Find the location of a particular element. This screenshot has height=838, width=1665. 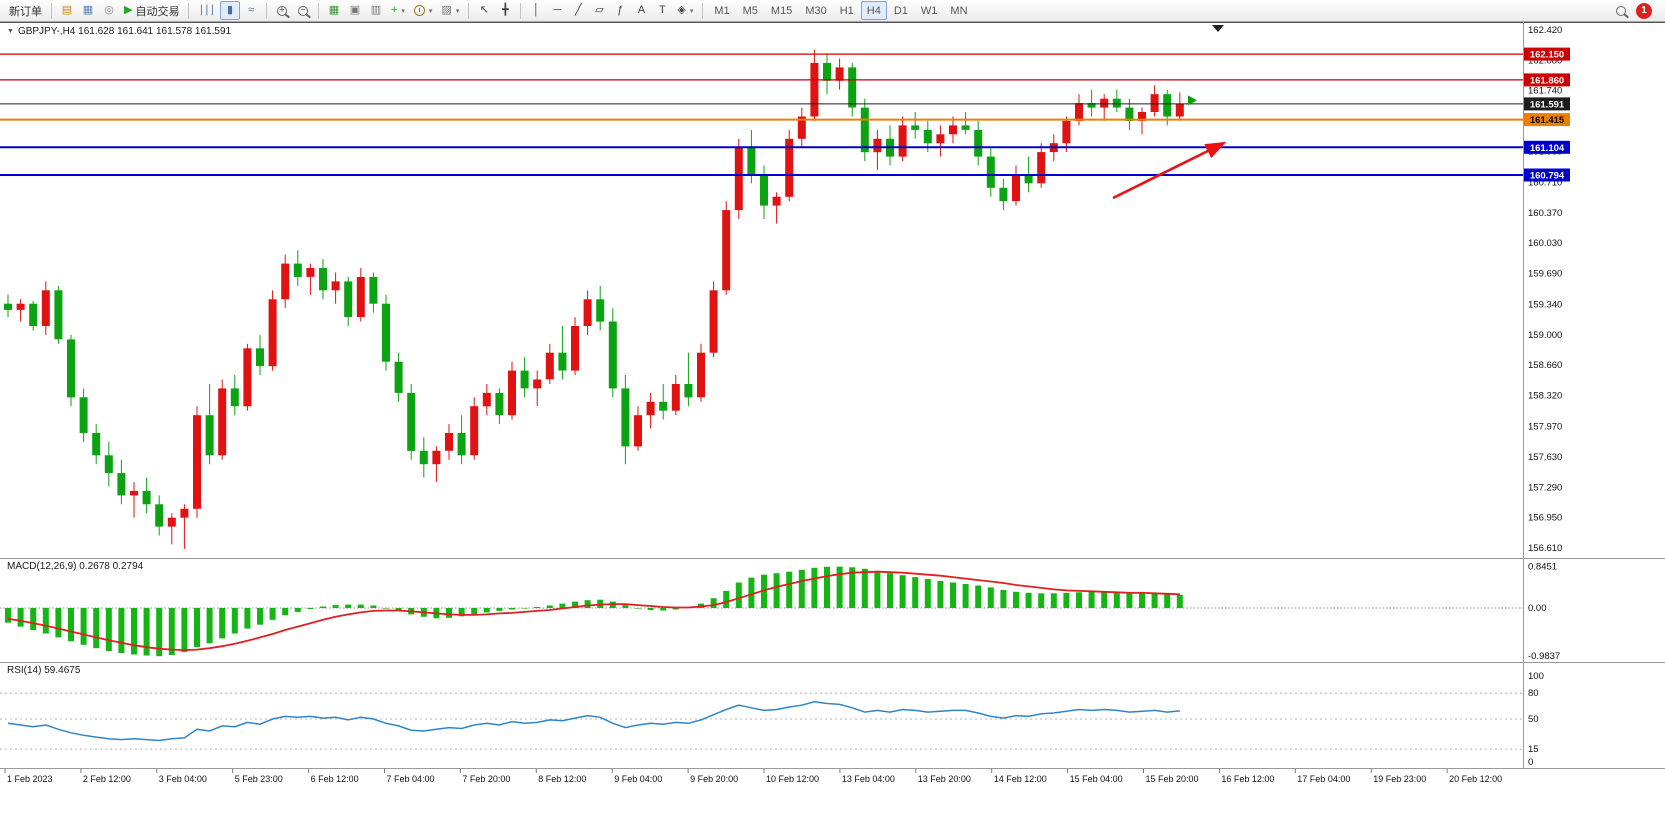

price-badge-label: 161.104 is located at coordinates (1547, 148).